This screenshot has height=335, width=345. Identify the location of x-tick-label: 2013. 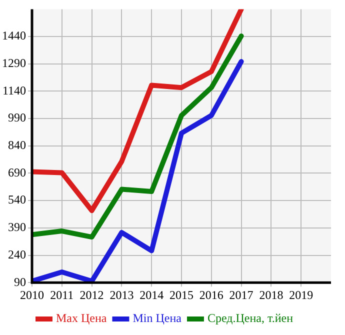
(122, 295).